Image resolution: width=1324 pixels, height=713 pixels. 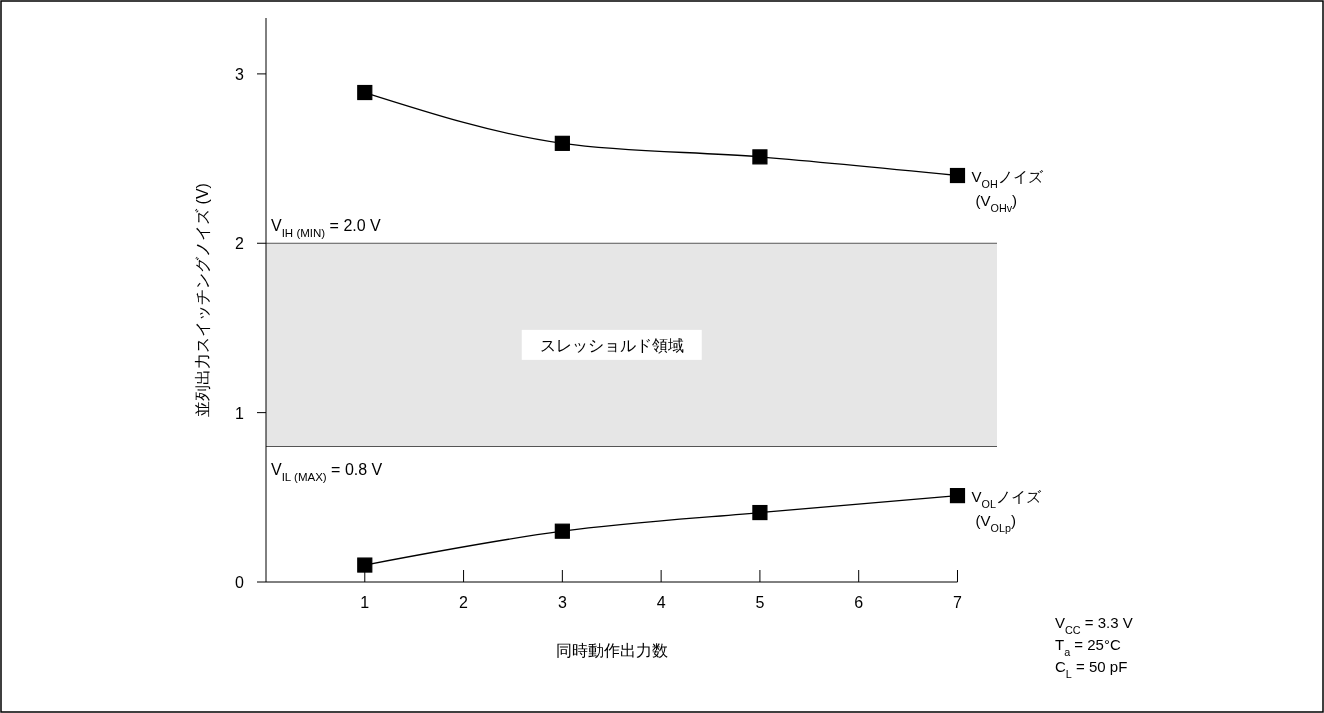 I want to click on y-axis-title: 並列出力スイッチングノイズ (V), so click(x=202, y=300).